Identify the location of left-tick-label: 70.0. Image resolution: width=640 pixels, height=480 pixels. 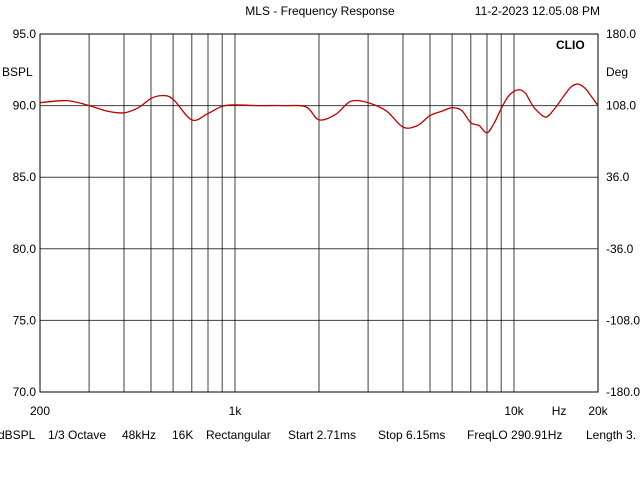
(25, 392).